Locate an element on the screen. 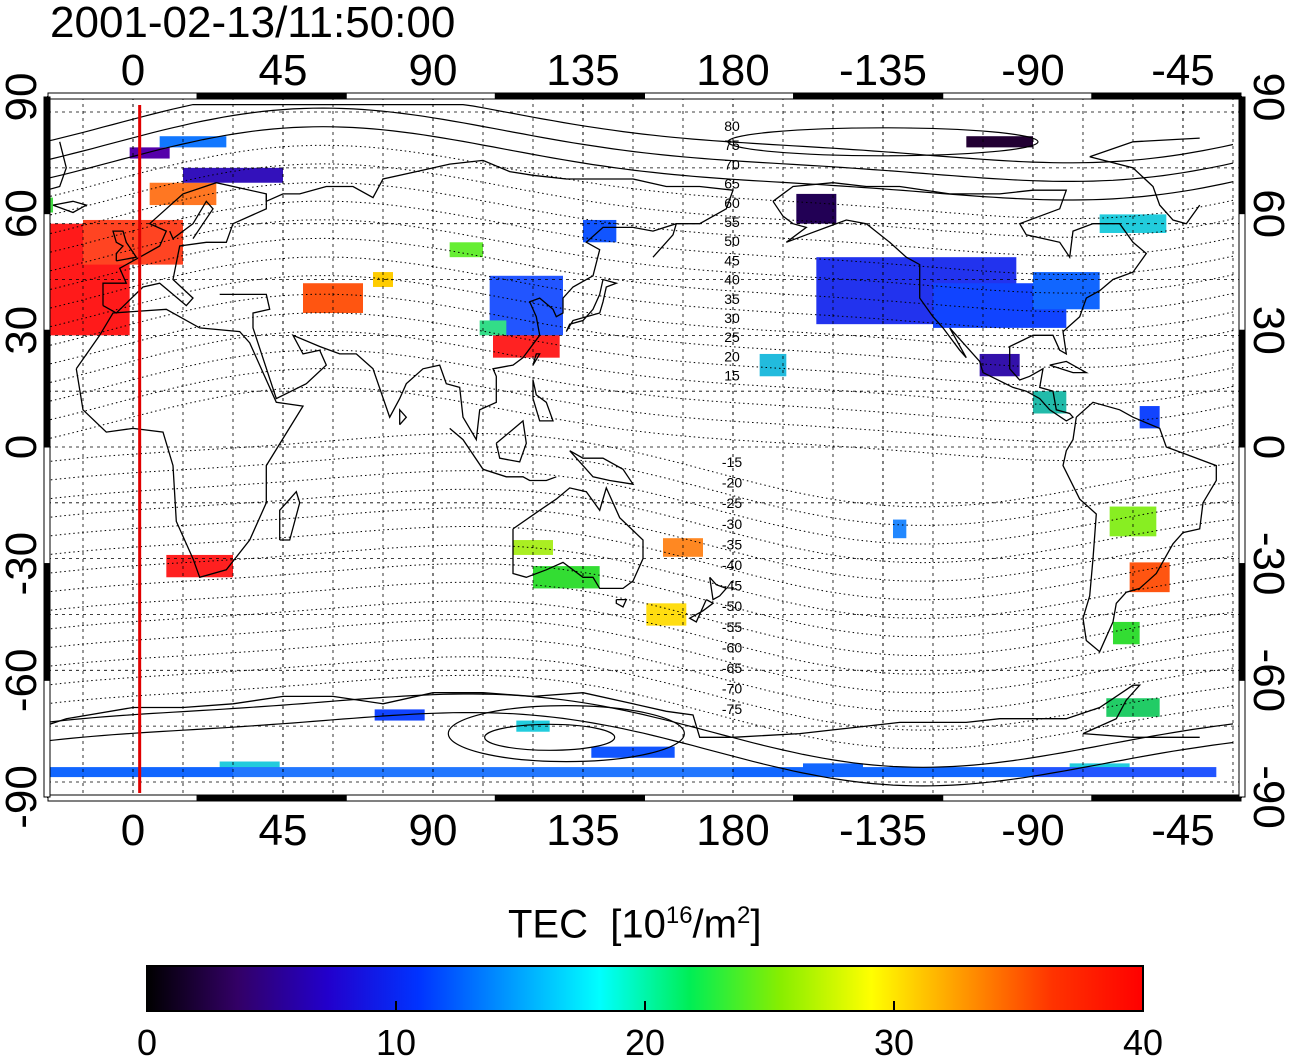 The image size is (1292, 1057). contour-label-north: 30 is located at coordinates (732, 318).